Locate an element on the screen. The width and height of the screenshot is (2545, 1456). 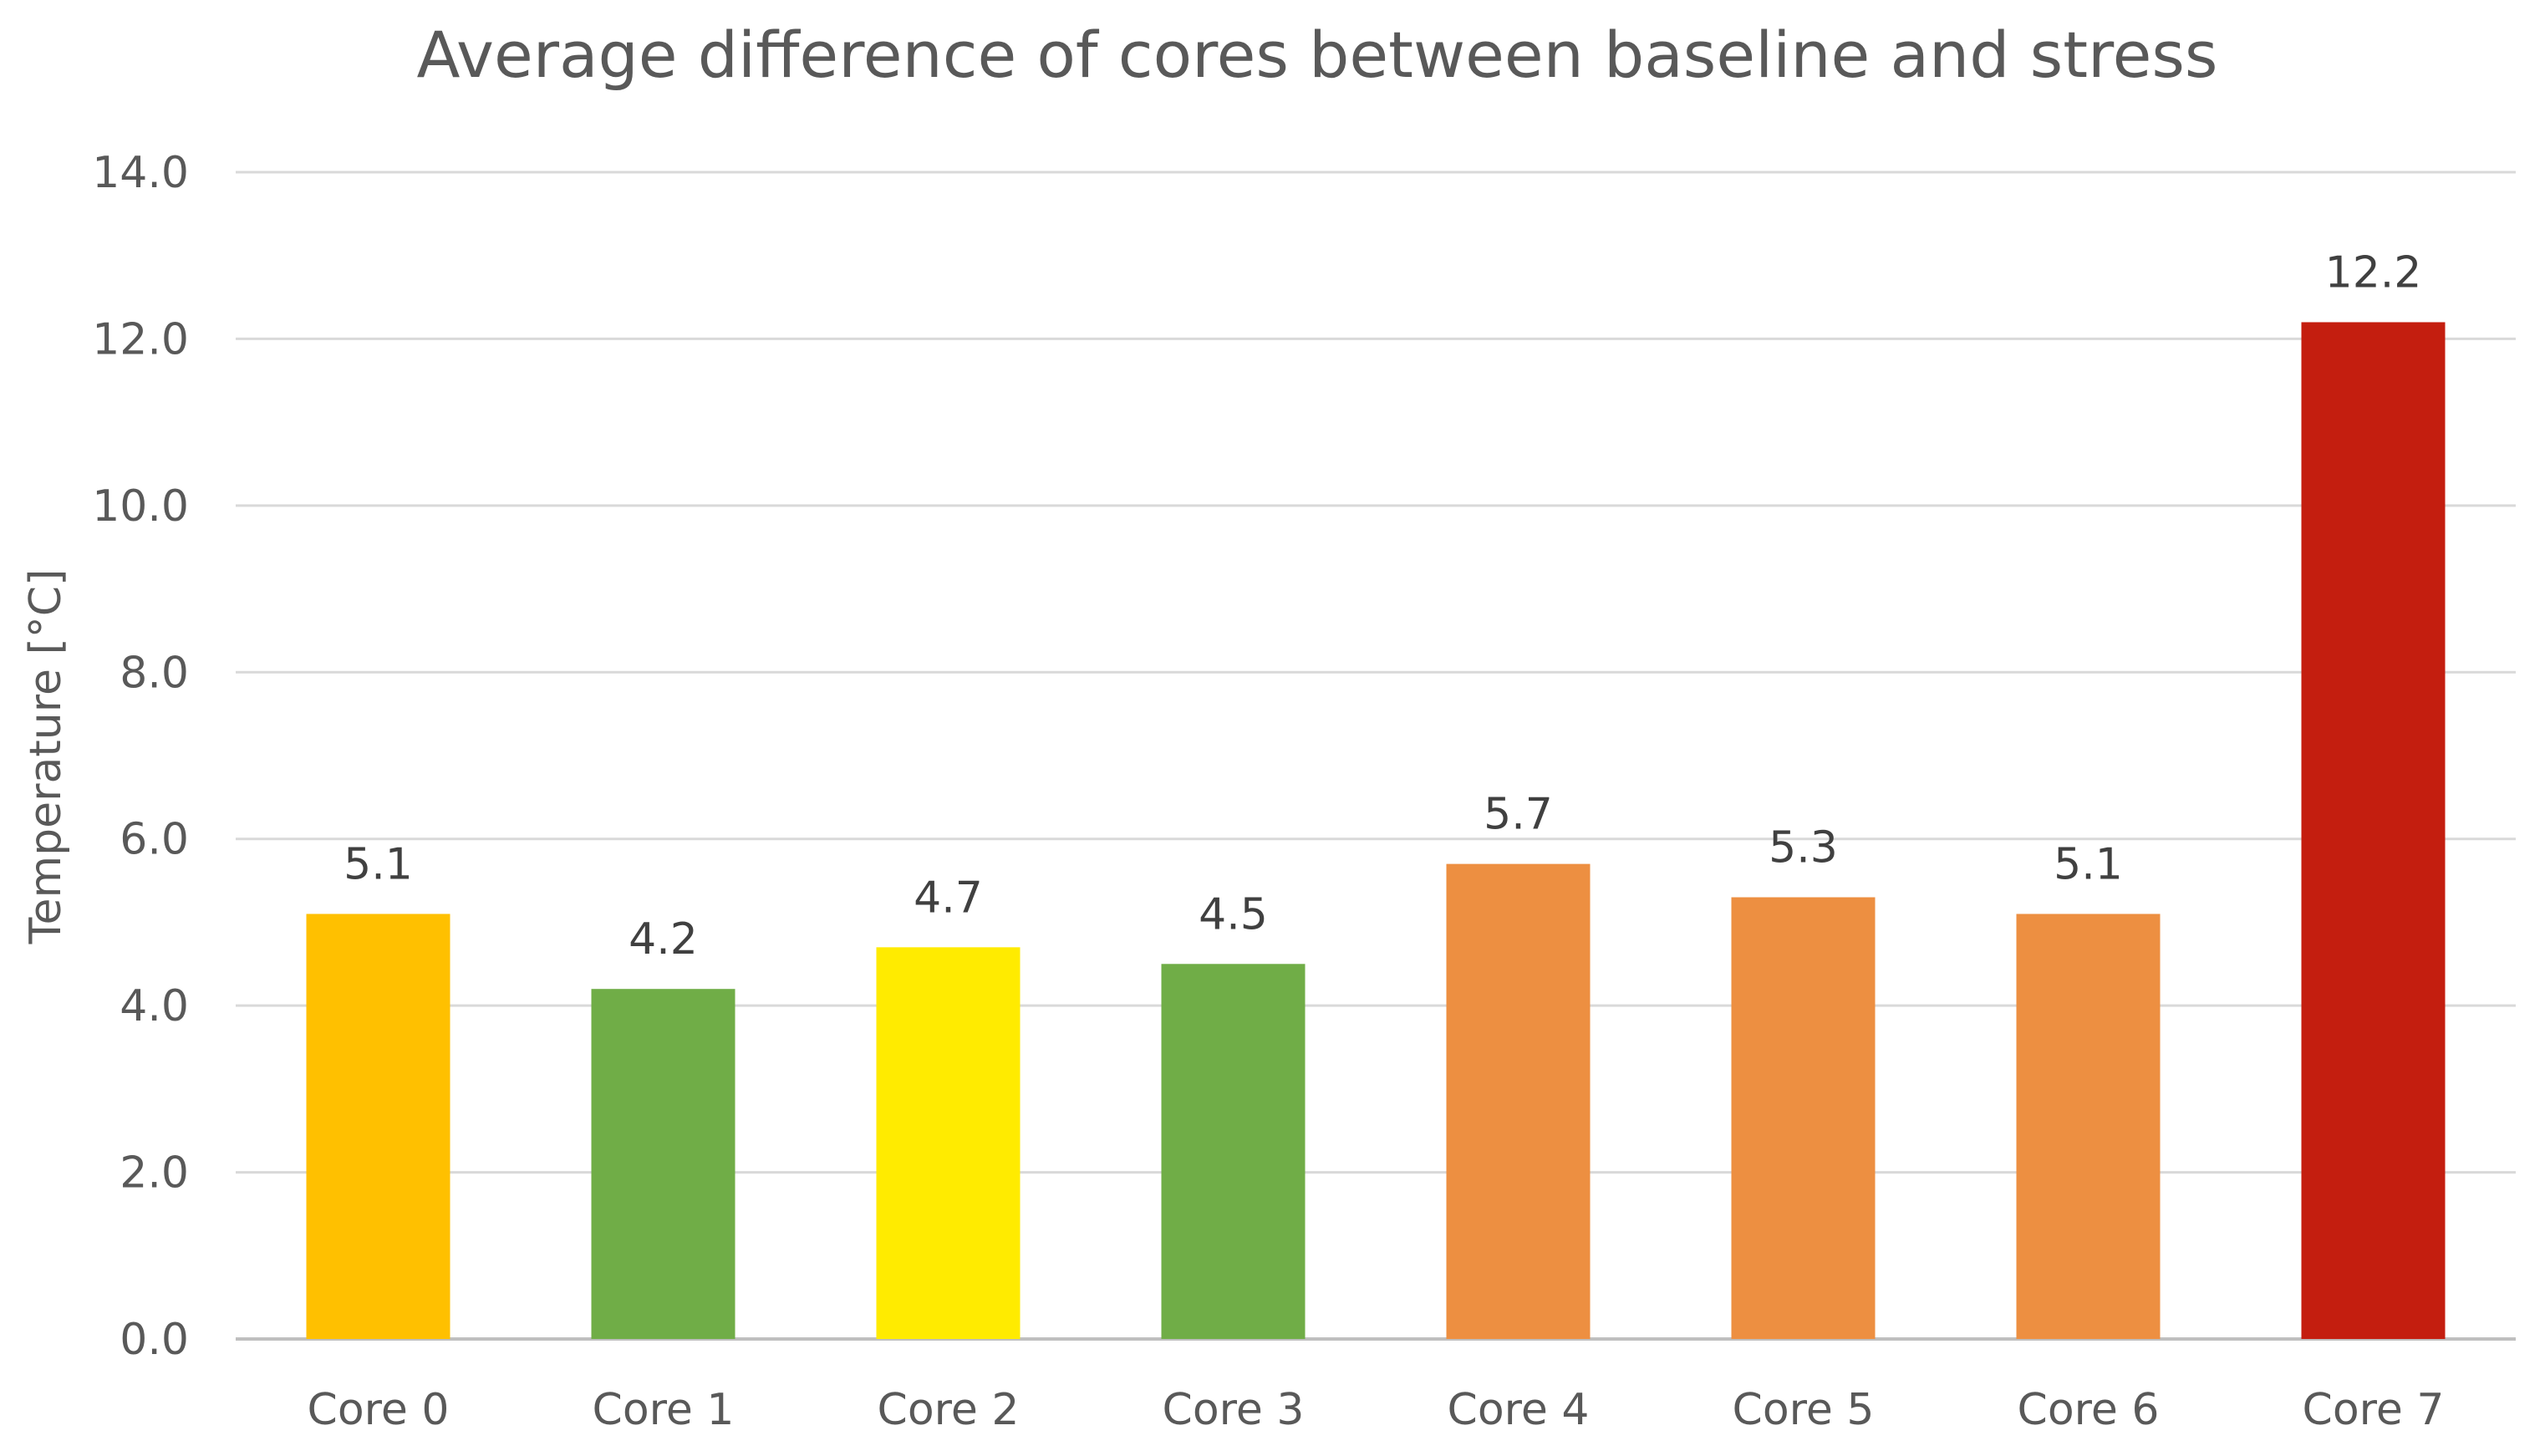
y-tick-label: 12.0 is located at coordinates (140, 339).